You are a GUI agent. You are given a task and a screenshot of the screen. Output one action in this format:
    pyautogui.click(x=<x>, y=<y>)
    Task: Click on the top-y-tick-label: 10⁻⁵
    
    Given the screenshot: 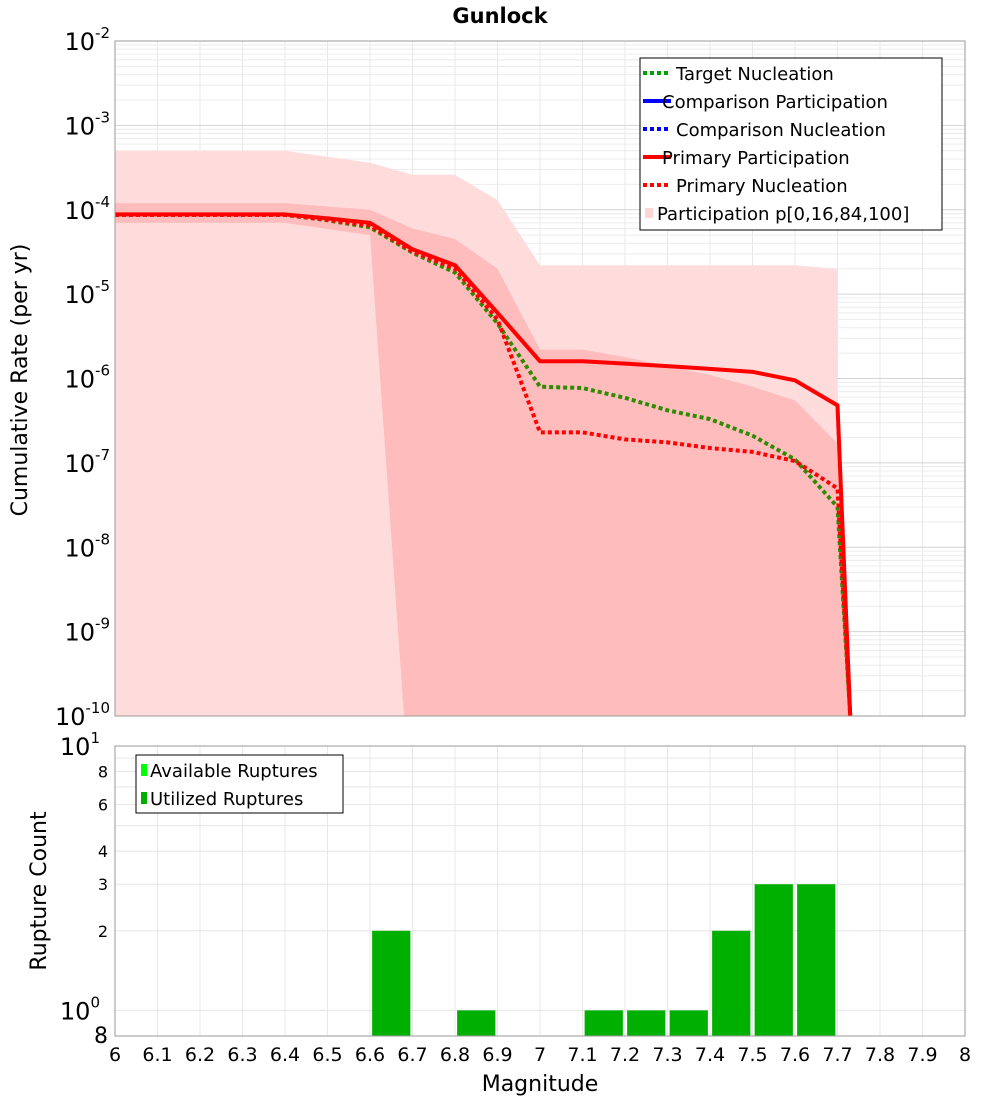 What is the action you would take?
    pyautogui.click(x=87, y=293)
    